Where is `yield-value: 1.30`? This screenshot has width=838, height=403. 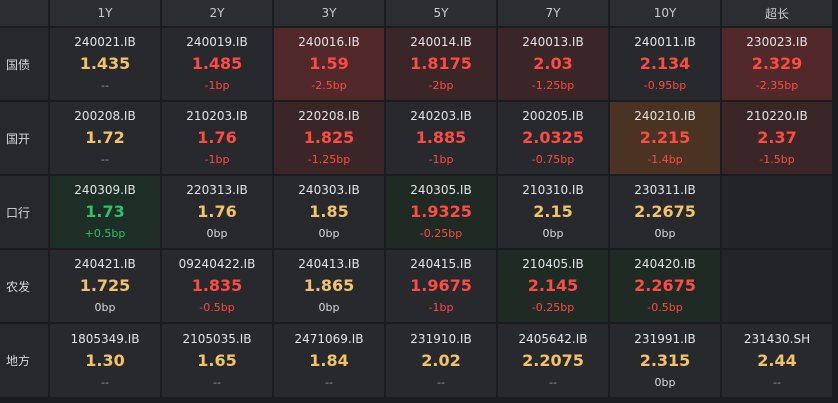 yield-value: 1.30 is located at coordinates (105, 360).